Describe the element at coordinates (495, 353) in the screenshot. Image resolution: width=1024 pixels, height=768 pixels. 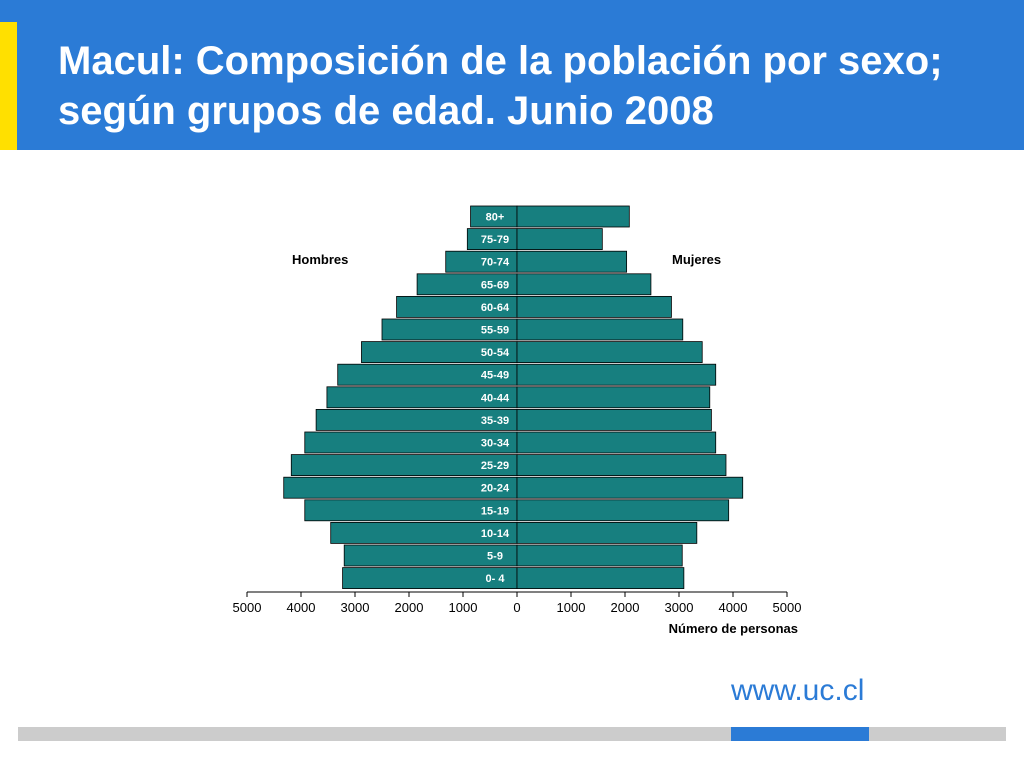
I see `age-group-label: 50-54` at that location.